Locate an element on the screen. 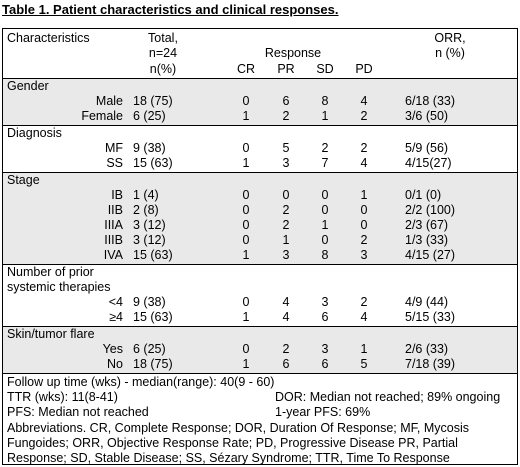 The width and height of the screenshot is (520, 467). orr-value: 7/18 (39) is located at coordinates (430, 364).